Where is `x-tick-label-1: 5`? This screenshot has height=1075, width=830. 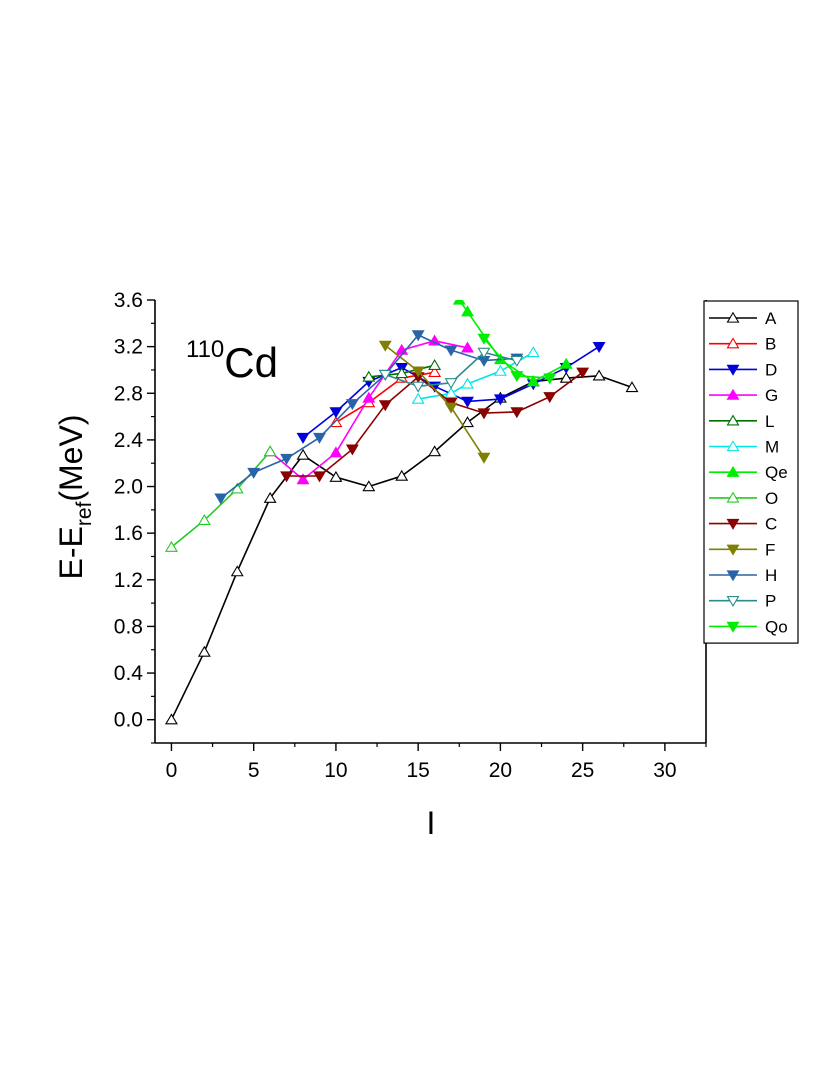
x-tick-label-1: 5 is located at coordinates (254, 770).